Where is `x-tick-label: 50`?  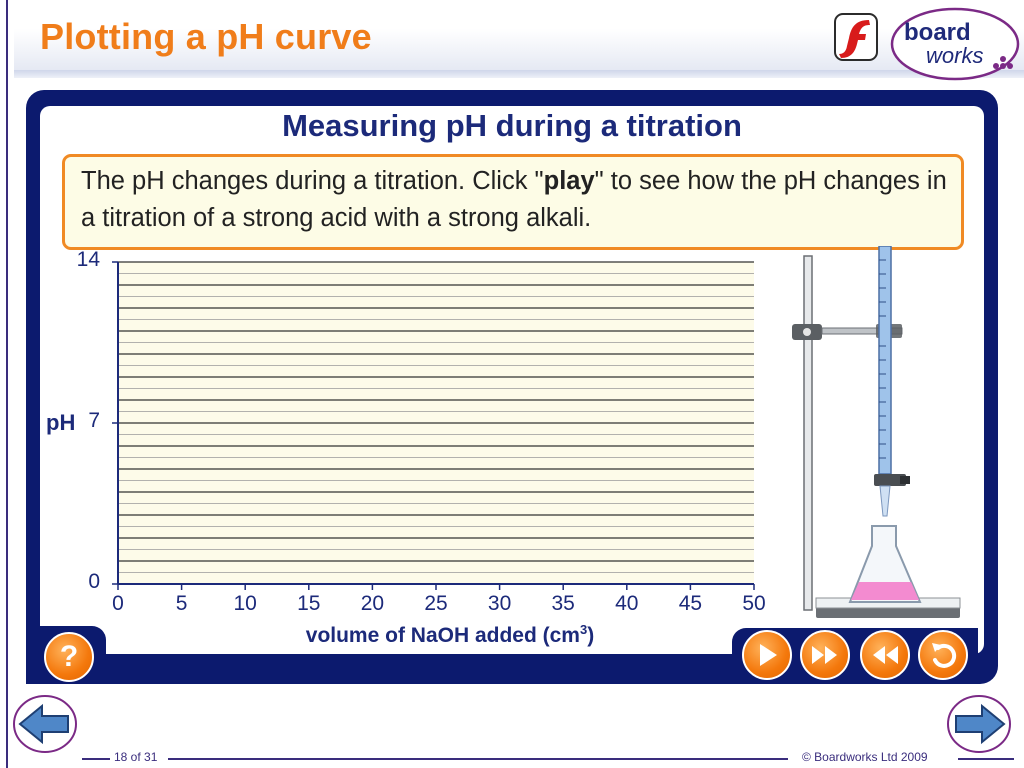
x-tick-label: 50 is located at coordinates (754, 603).